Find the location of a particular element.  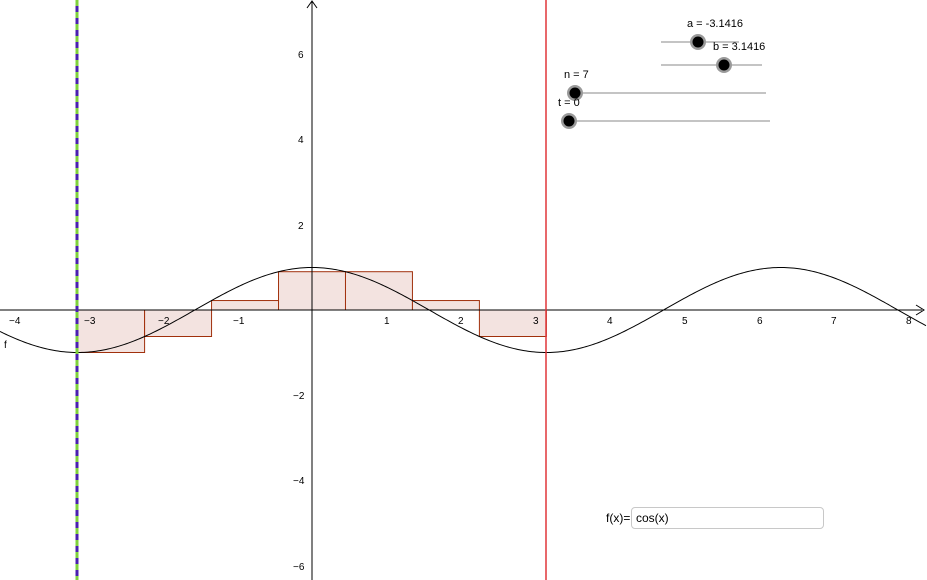

y-tick-label: 4 is located at coordinates (301, 140).